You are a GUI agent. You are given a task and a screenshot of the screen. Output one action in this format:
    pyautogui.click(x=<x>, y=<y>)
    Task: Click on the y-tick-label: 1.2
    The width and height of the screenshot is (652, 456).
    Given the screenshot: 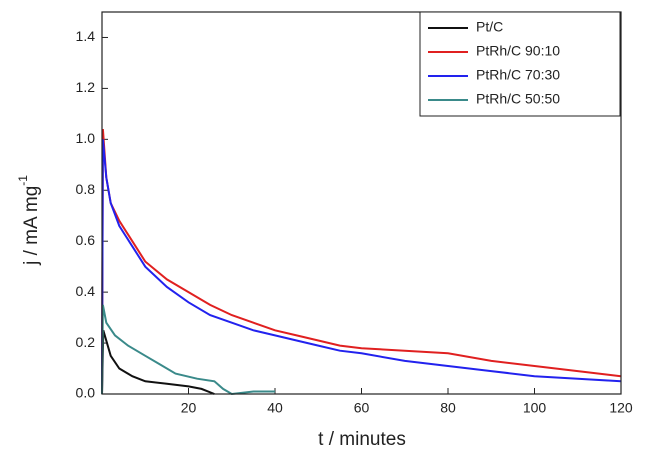 What is the action you would take?
    pyautogui.click(x=86, y=87)
    